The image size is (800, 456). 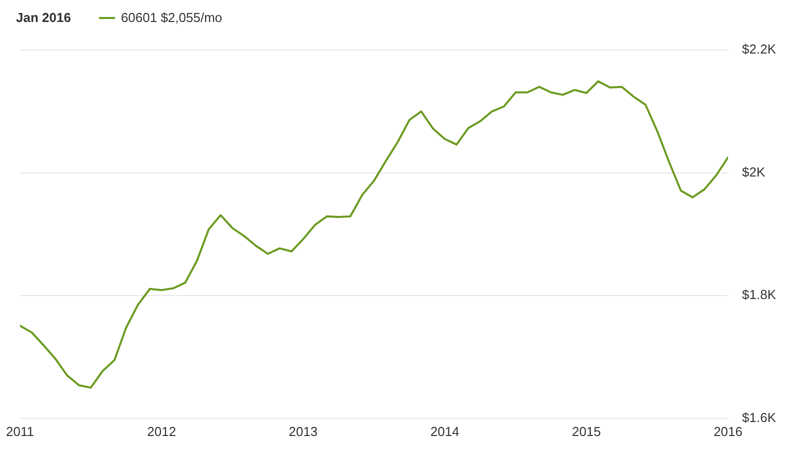 What do you see at coordinates (754, 172) in the screenshot?
I see `y-tick-label: $2K` at bounding box center [754, 172].